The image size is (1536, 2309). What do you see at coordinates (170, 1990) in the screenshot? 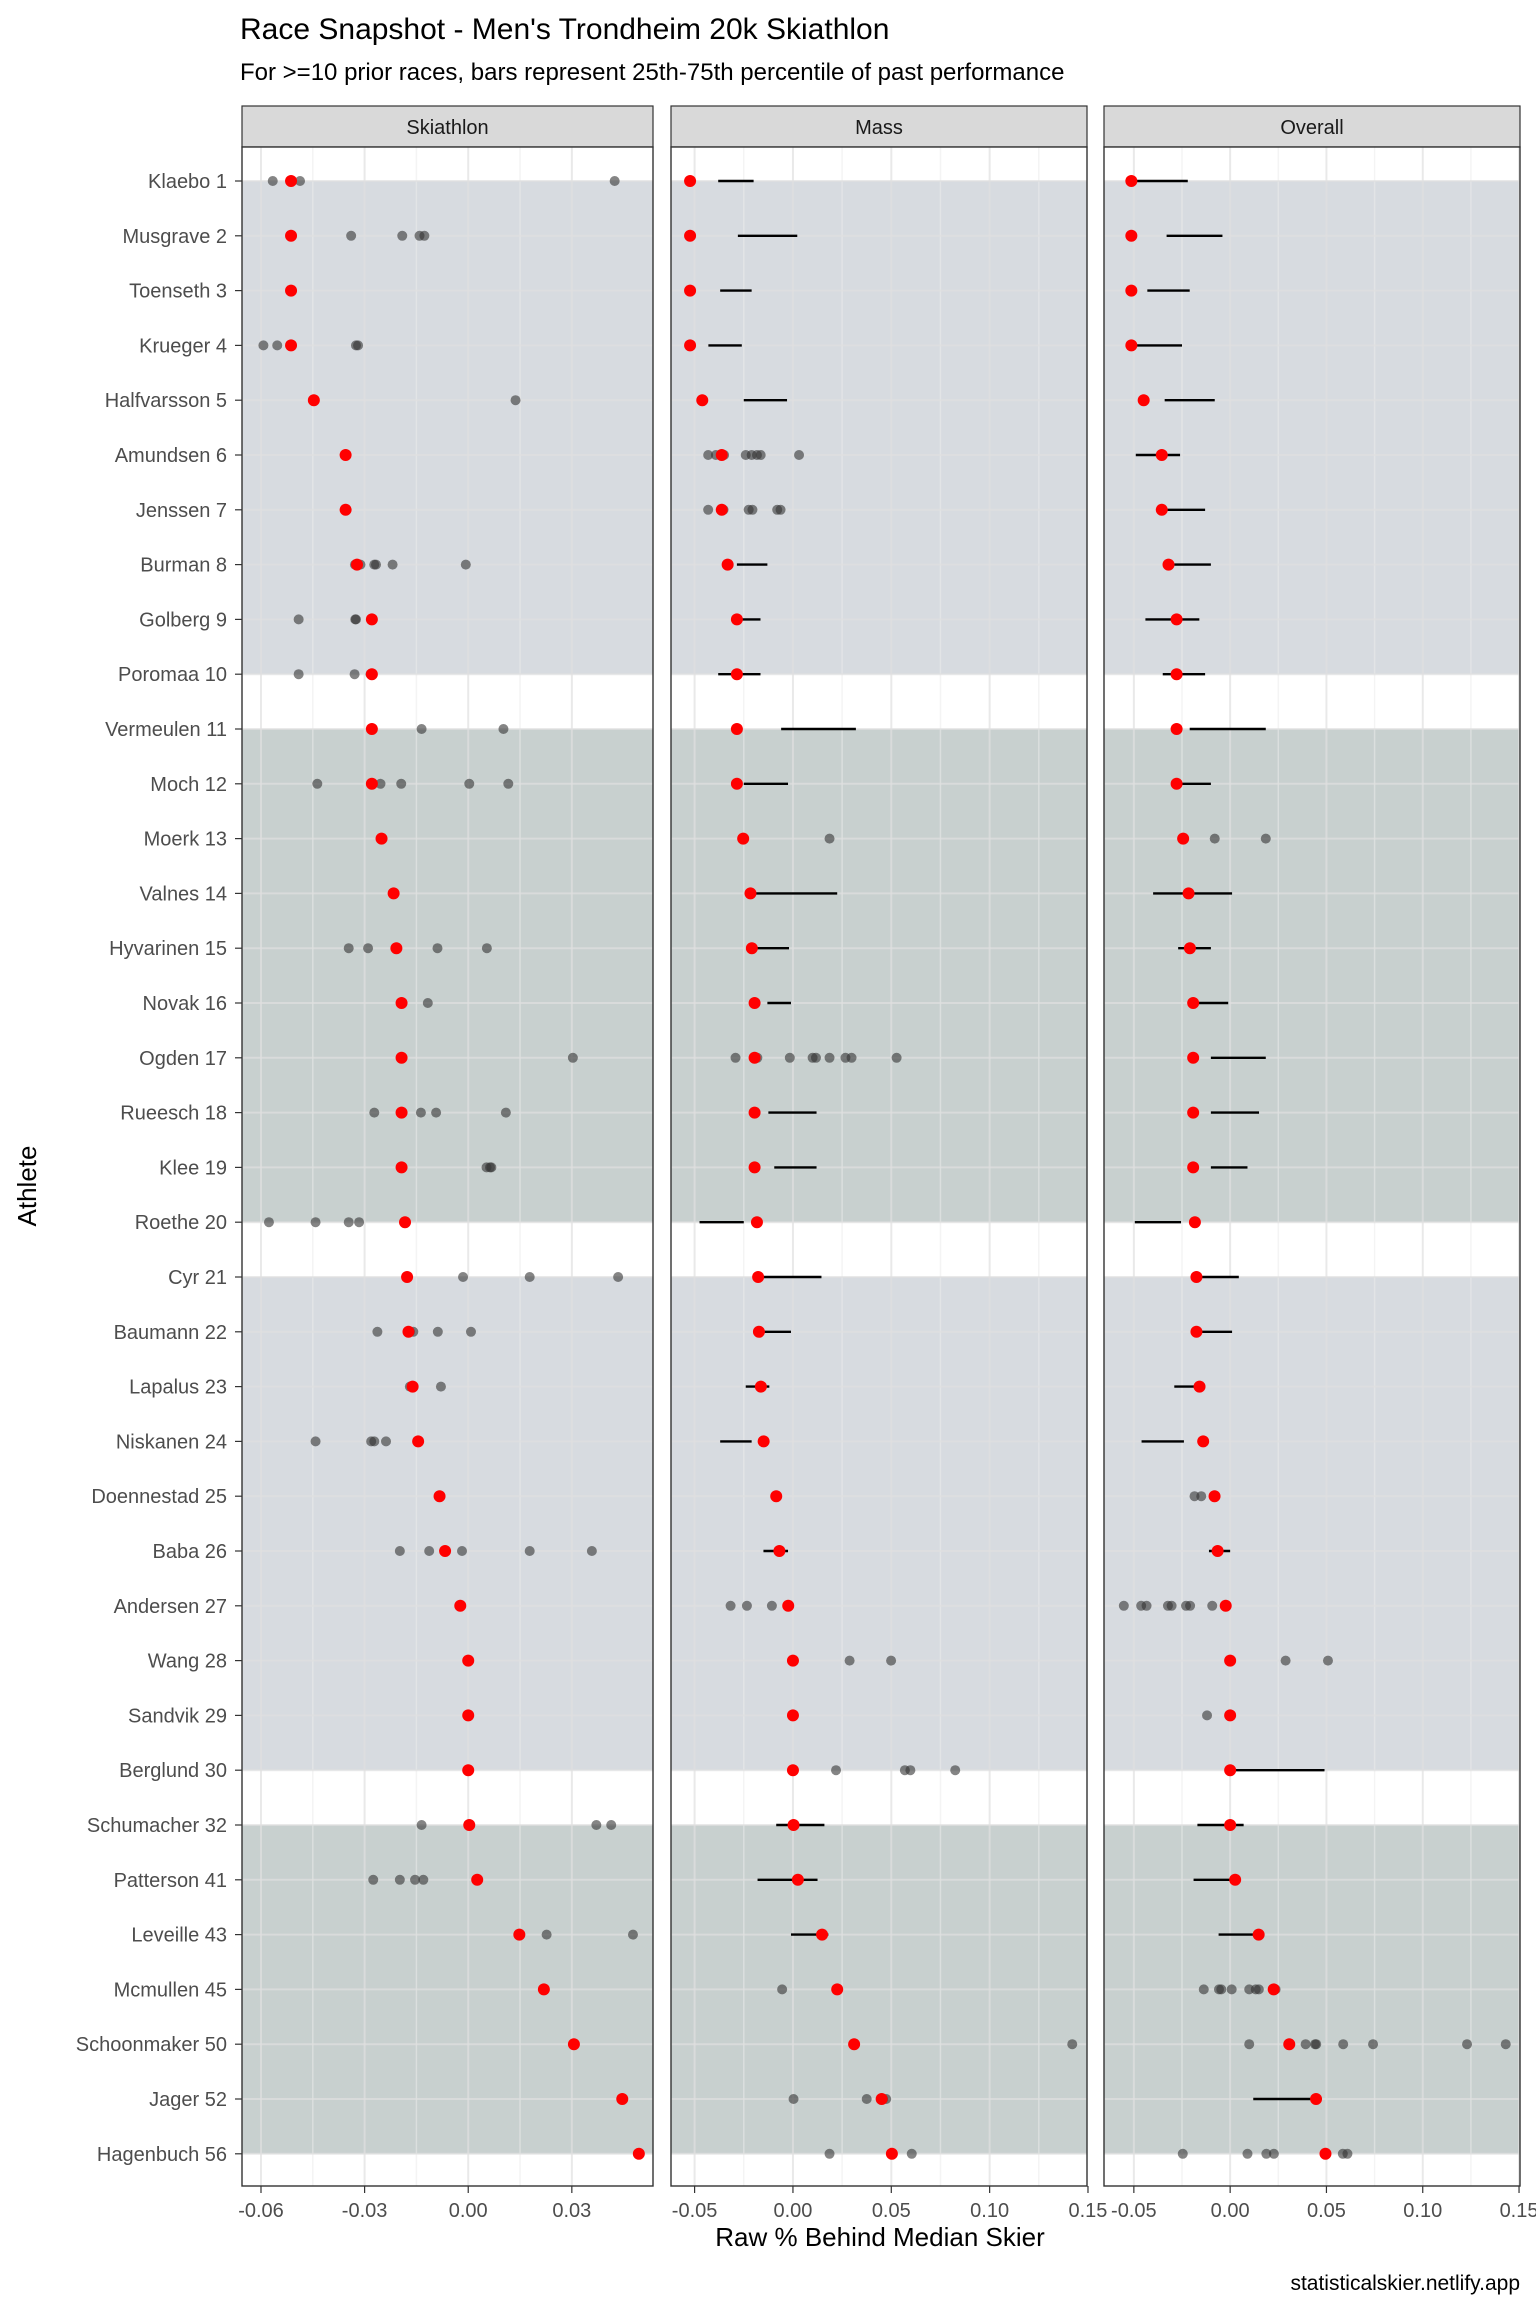
I see `athlete-label: Mcmullen 45` at bounding box center [170, 1990].